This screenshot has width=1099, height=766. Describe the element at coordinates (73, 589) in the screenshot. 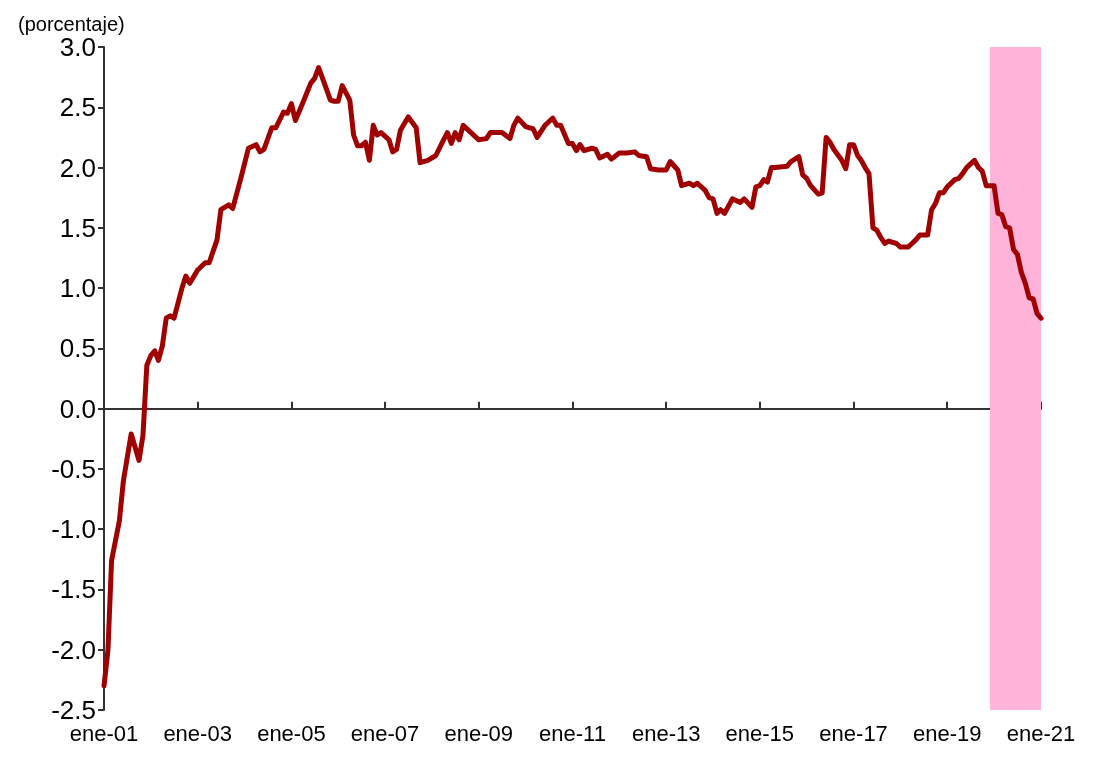

I see `y-tick-label: -1.5` at that location.